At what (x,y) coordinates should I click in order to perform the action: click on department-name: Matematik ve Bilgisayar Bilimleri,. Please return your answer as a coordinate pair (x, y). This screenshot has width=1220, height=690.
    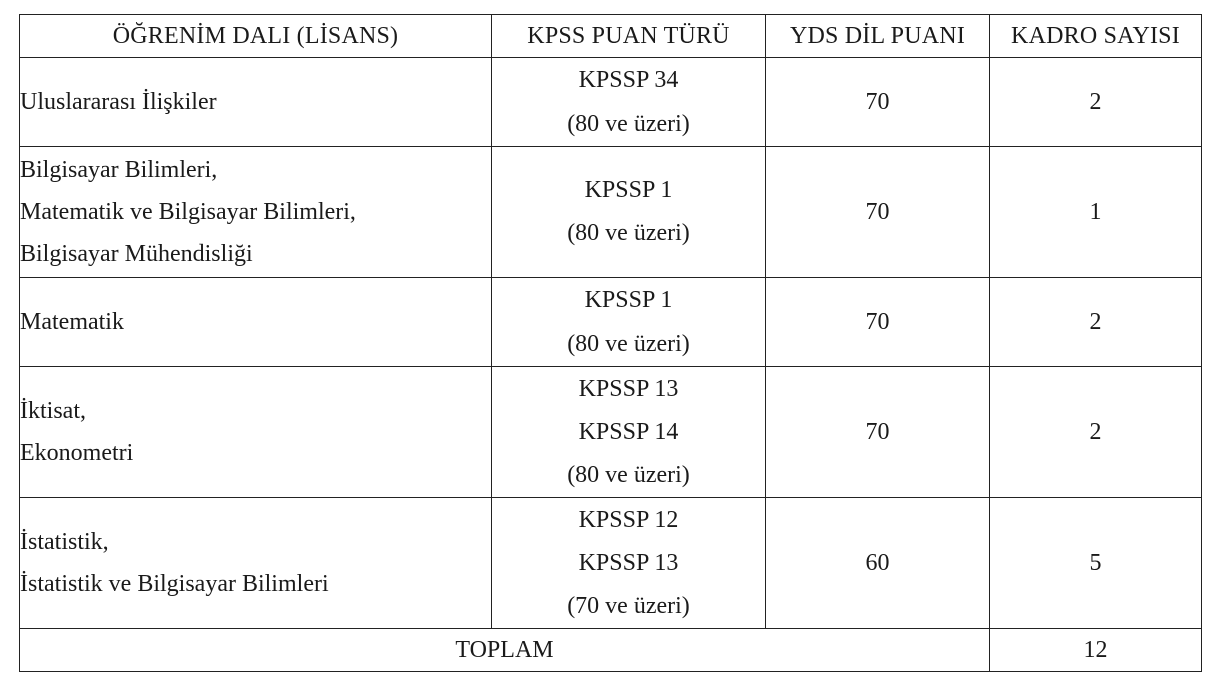
    Looking at the image, I should click on (188, 212).